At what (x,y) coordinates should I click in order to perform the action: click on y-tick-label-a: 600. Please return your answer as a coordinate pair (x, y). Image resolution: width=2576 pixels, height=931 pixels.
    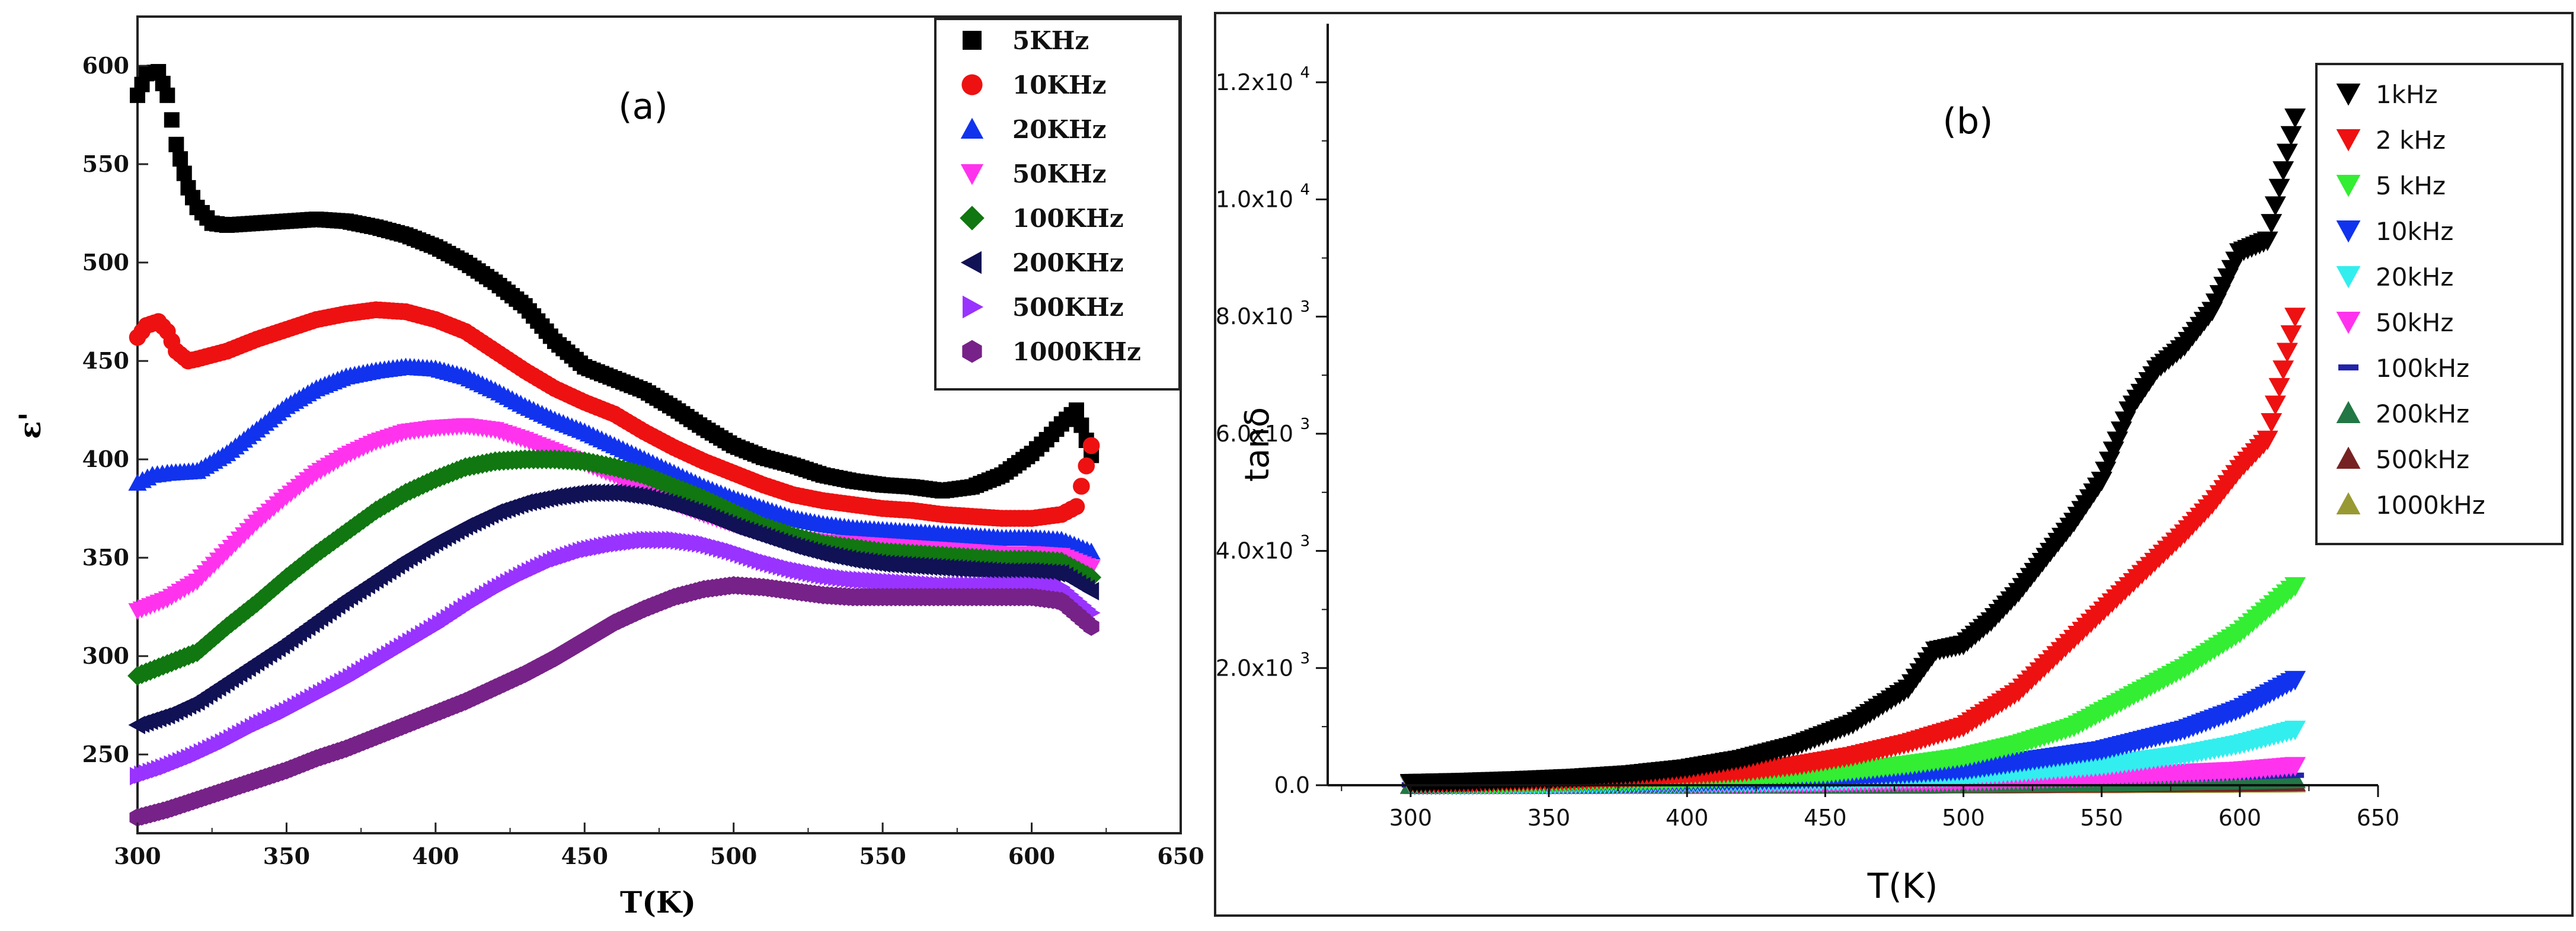
    Looking at the image, I should click on (105, 65).